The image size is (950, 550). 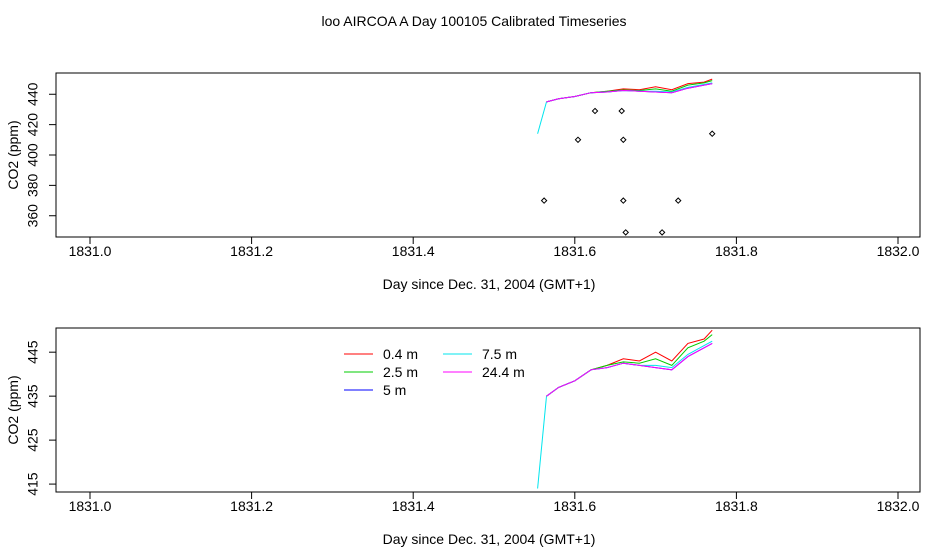 What do you see at coordinates (33, 440) in the screenshot?
I see `y-tick-label: 425` at bounding box center [33, 440].